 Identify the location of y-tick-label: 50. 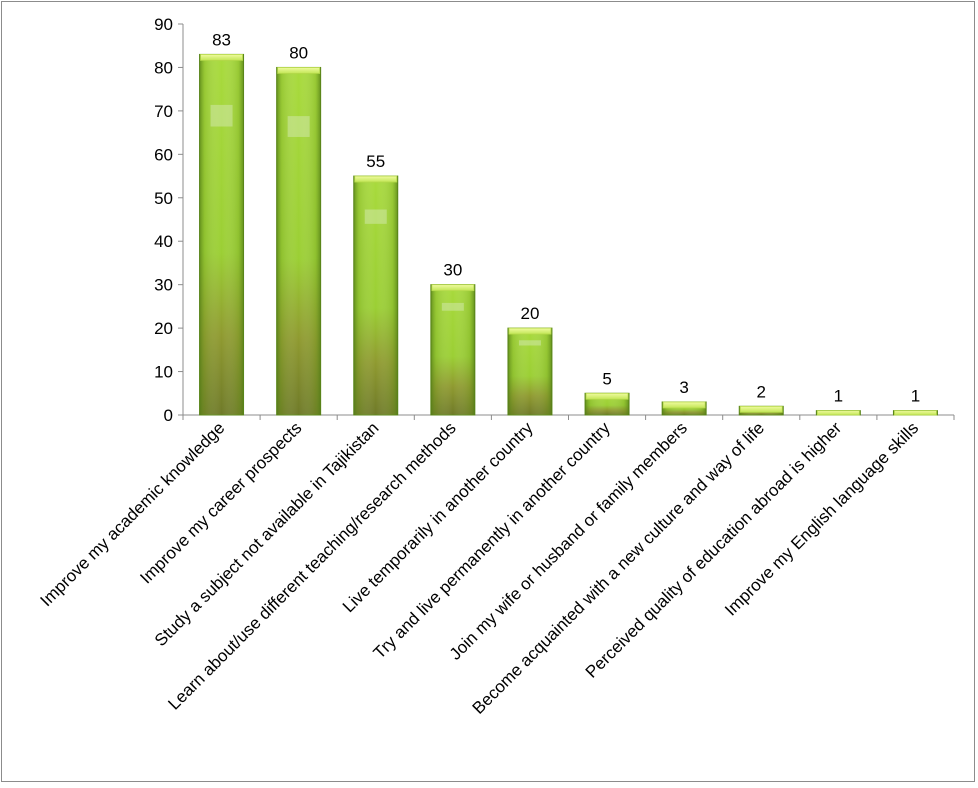
(163, 198).